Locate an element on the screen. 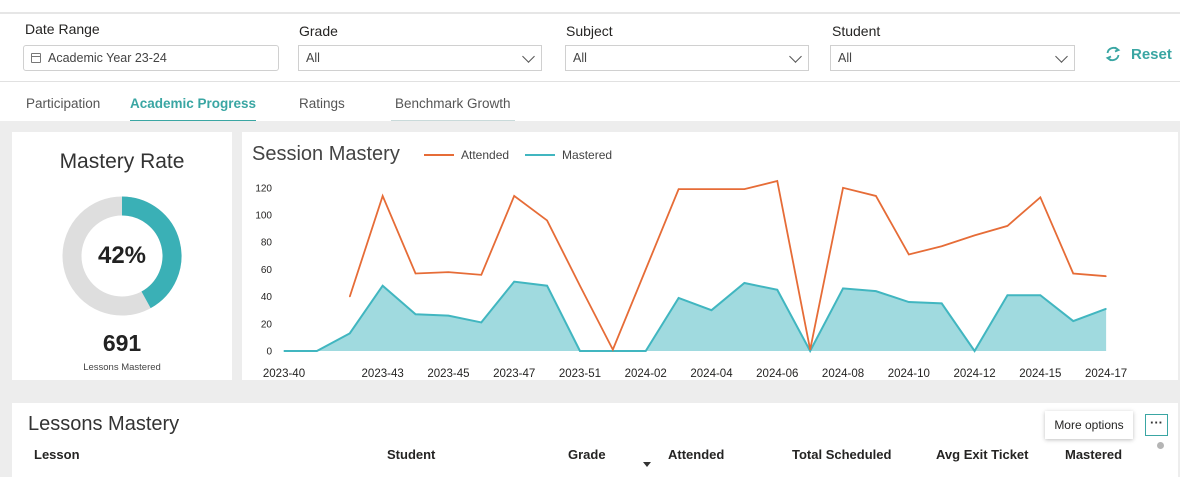 Image resolution: width=1180 pixels, height=477 pixels. date-range-field: Academic Year 23-24 is located at coordinates (151, 58).